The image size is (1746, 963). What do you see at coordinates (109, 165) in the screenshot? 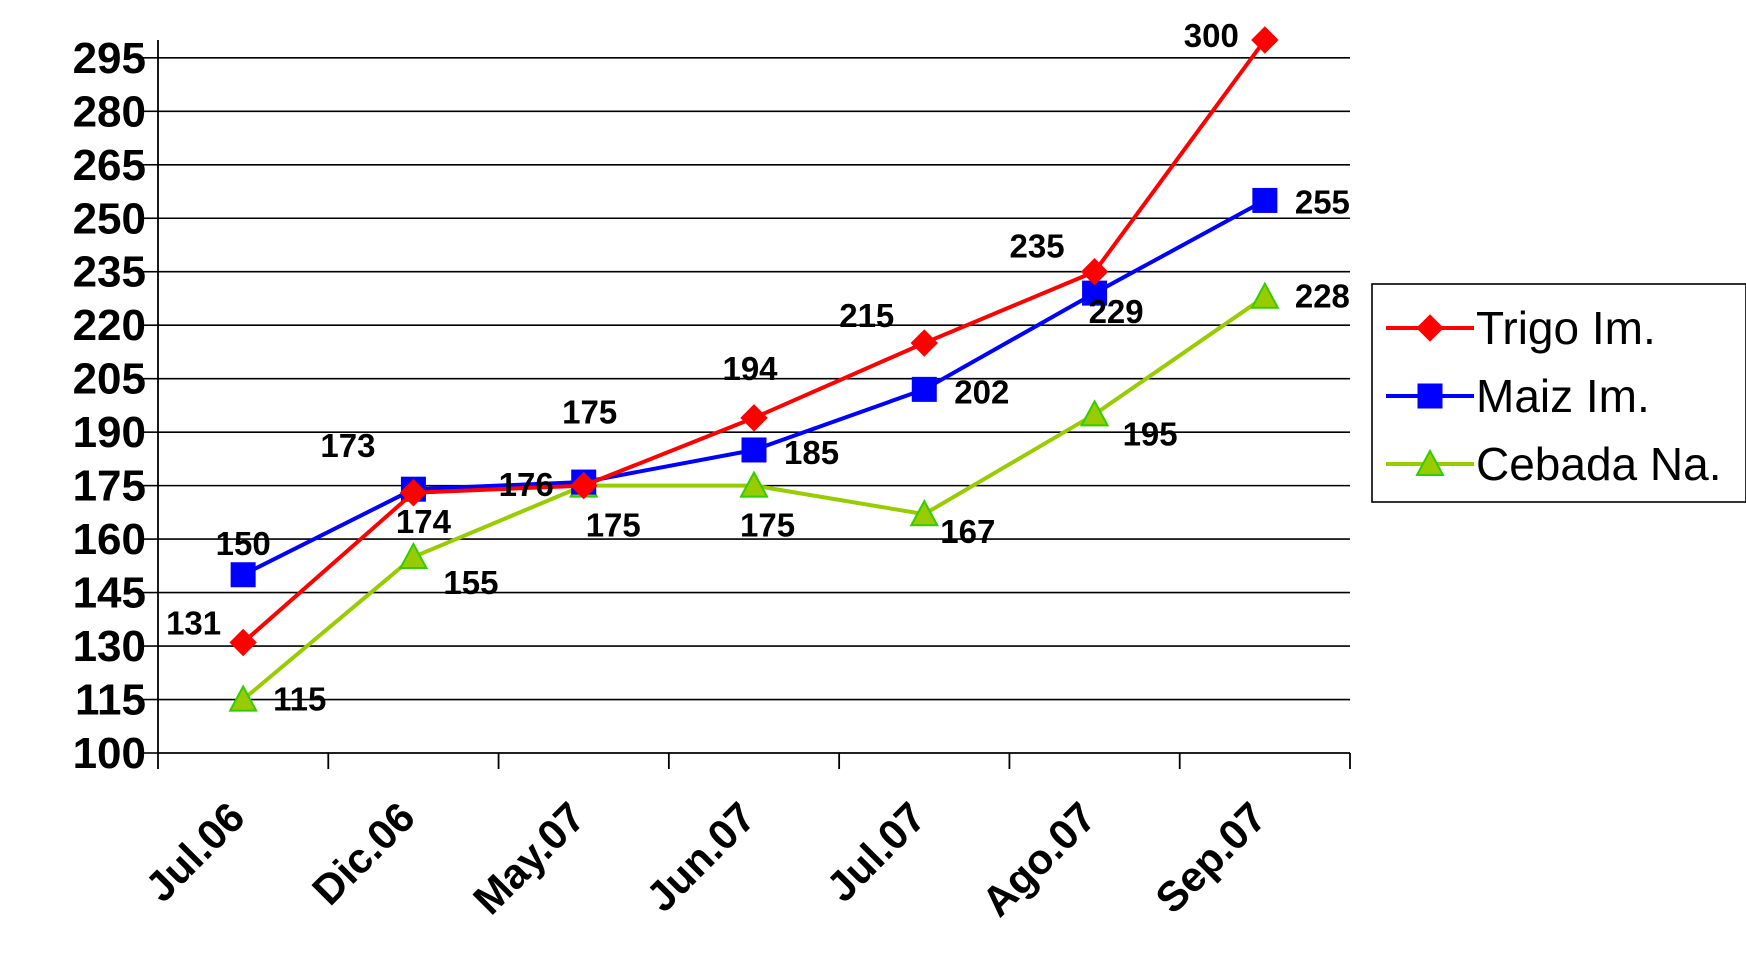
I see `y-tick-label: 265` at bounding box center [109, 165].